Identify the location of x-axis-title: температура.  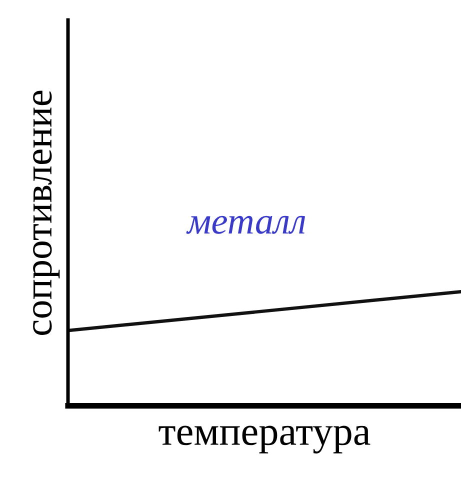
(264, 440).